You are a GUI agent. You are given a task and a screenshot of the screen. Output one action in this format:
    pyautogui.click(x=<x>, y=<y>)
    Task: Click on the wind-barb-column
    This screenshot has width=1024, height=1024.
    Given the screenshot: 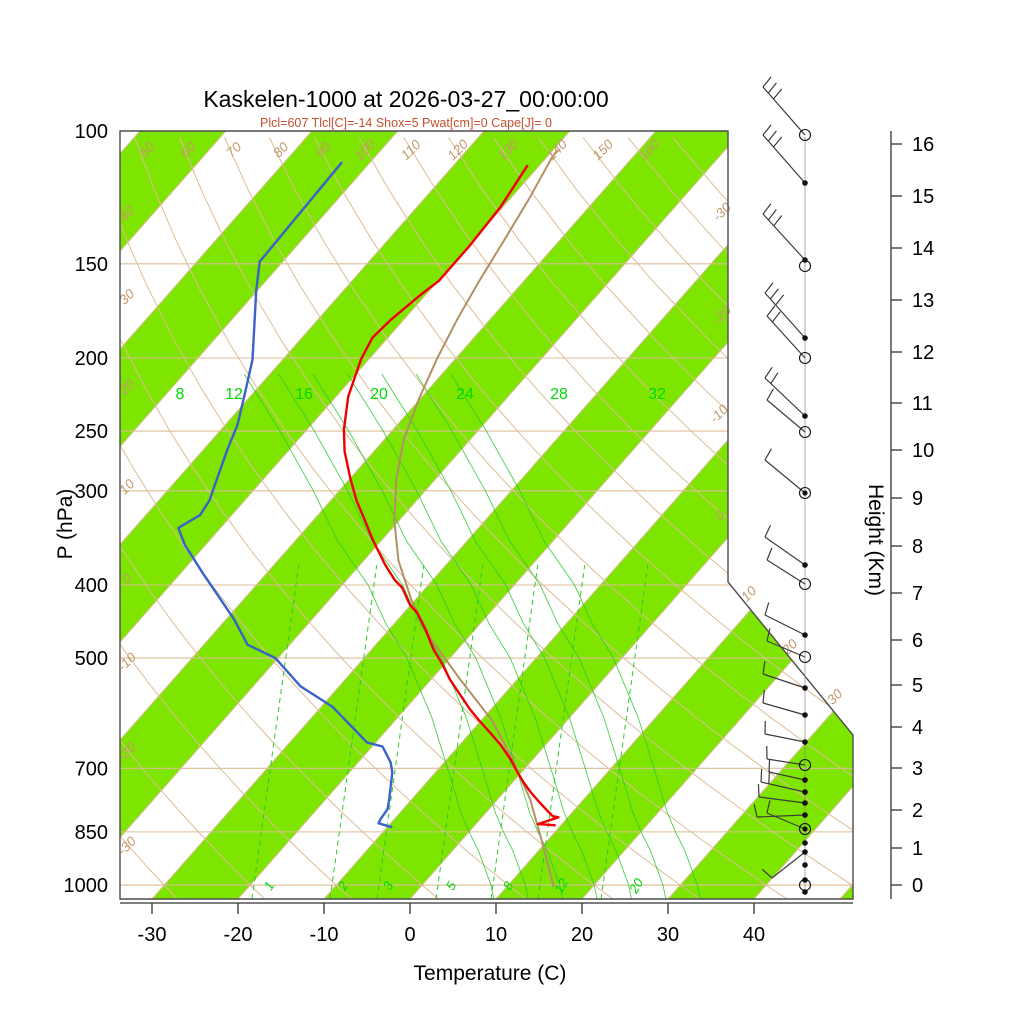 What is the action you would take?
    pyautogui.click(x=782, y=485)
    